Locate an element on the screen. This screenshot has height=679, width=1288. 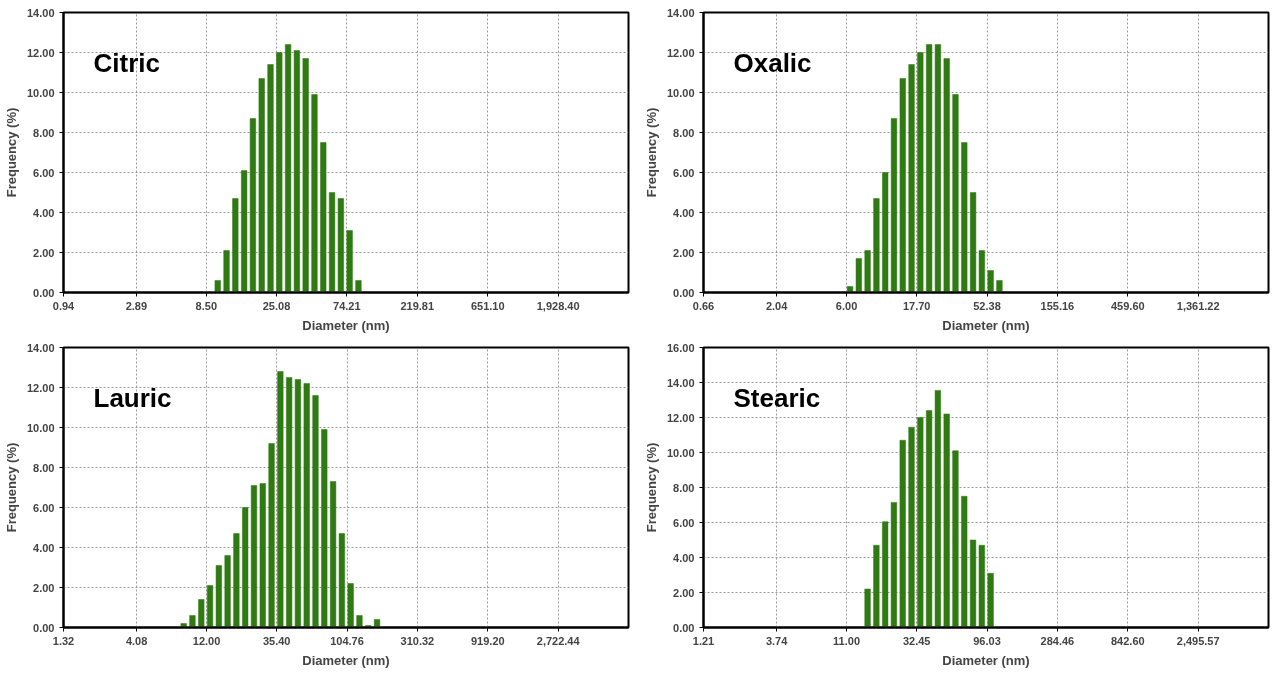
x-tick-label: 310.32 is located at coordinates (417, 640).